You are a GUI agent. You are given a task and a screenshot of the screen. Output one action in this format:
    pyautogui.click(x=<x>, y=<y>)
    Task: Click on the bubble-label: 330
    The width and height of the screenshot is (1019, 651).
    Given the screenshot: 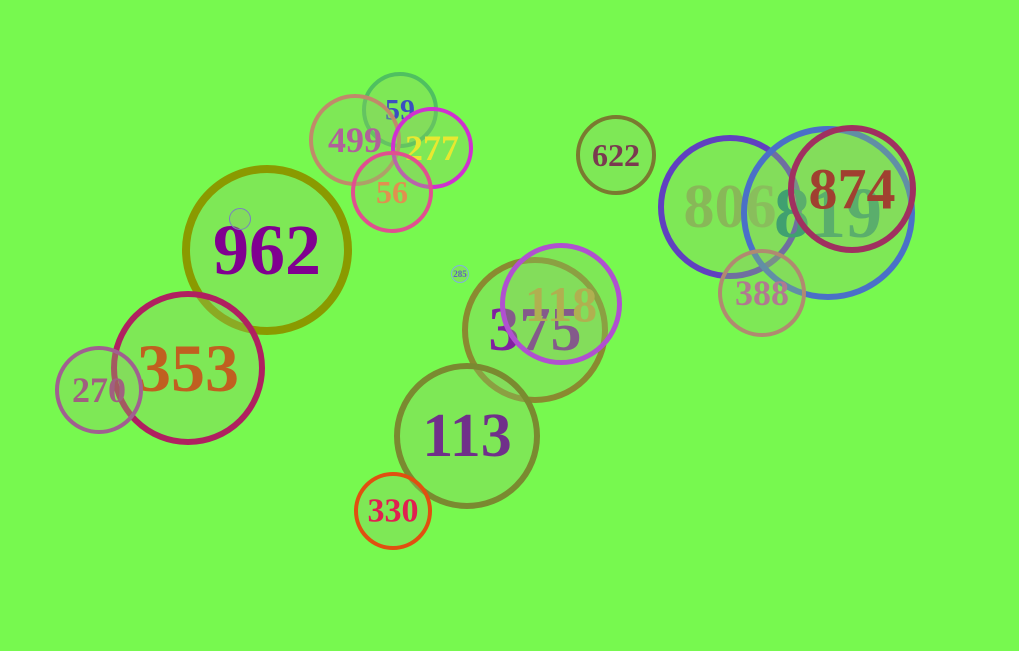 What is the action you would take?
    pyautogui.click(x=393, y=511)
    